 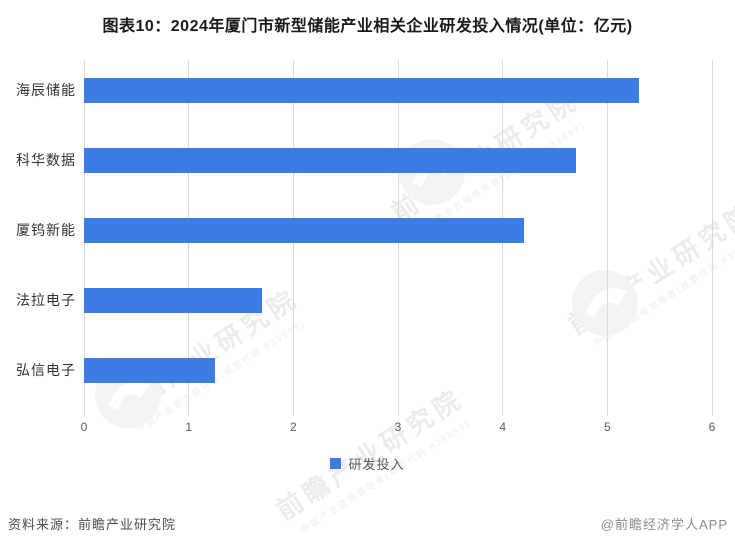 I want to click on y-axis-label-海辰储能: 海辰储能, so click(x=46, y=90).